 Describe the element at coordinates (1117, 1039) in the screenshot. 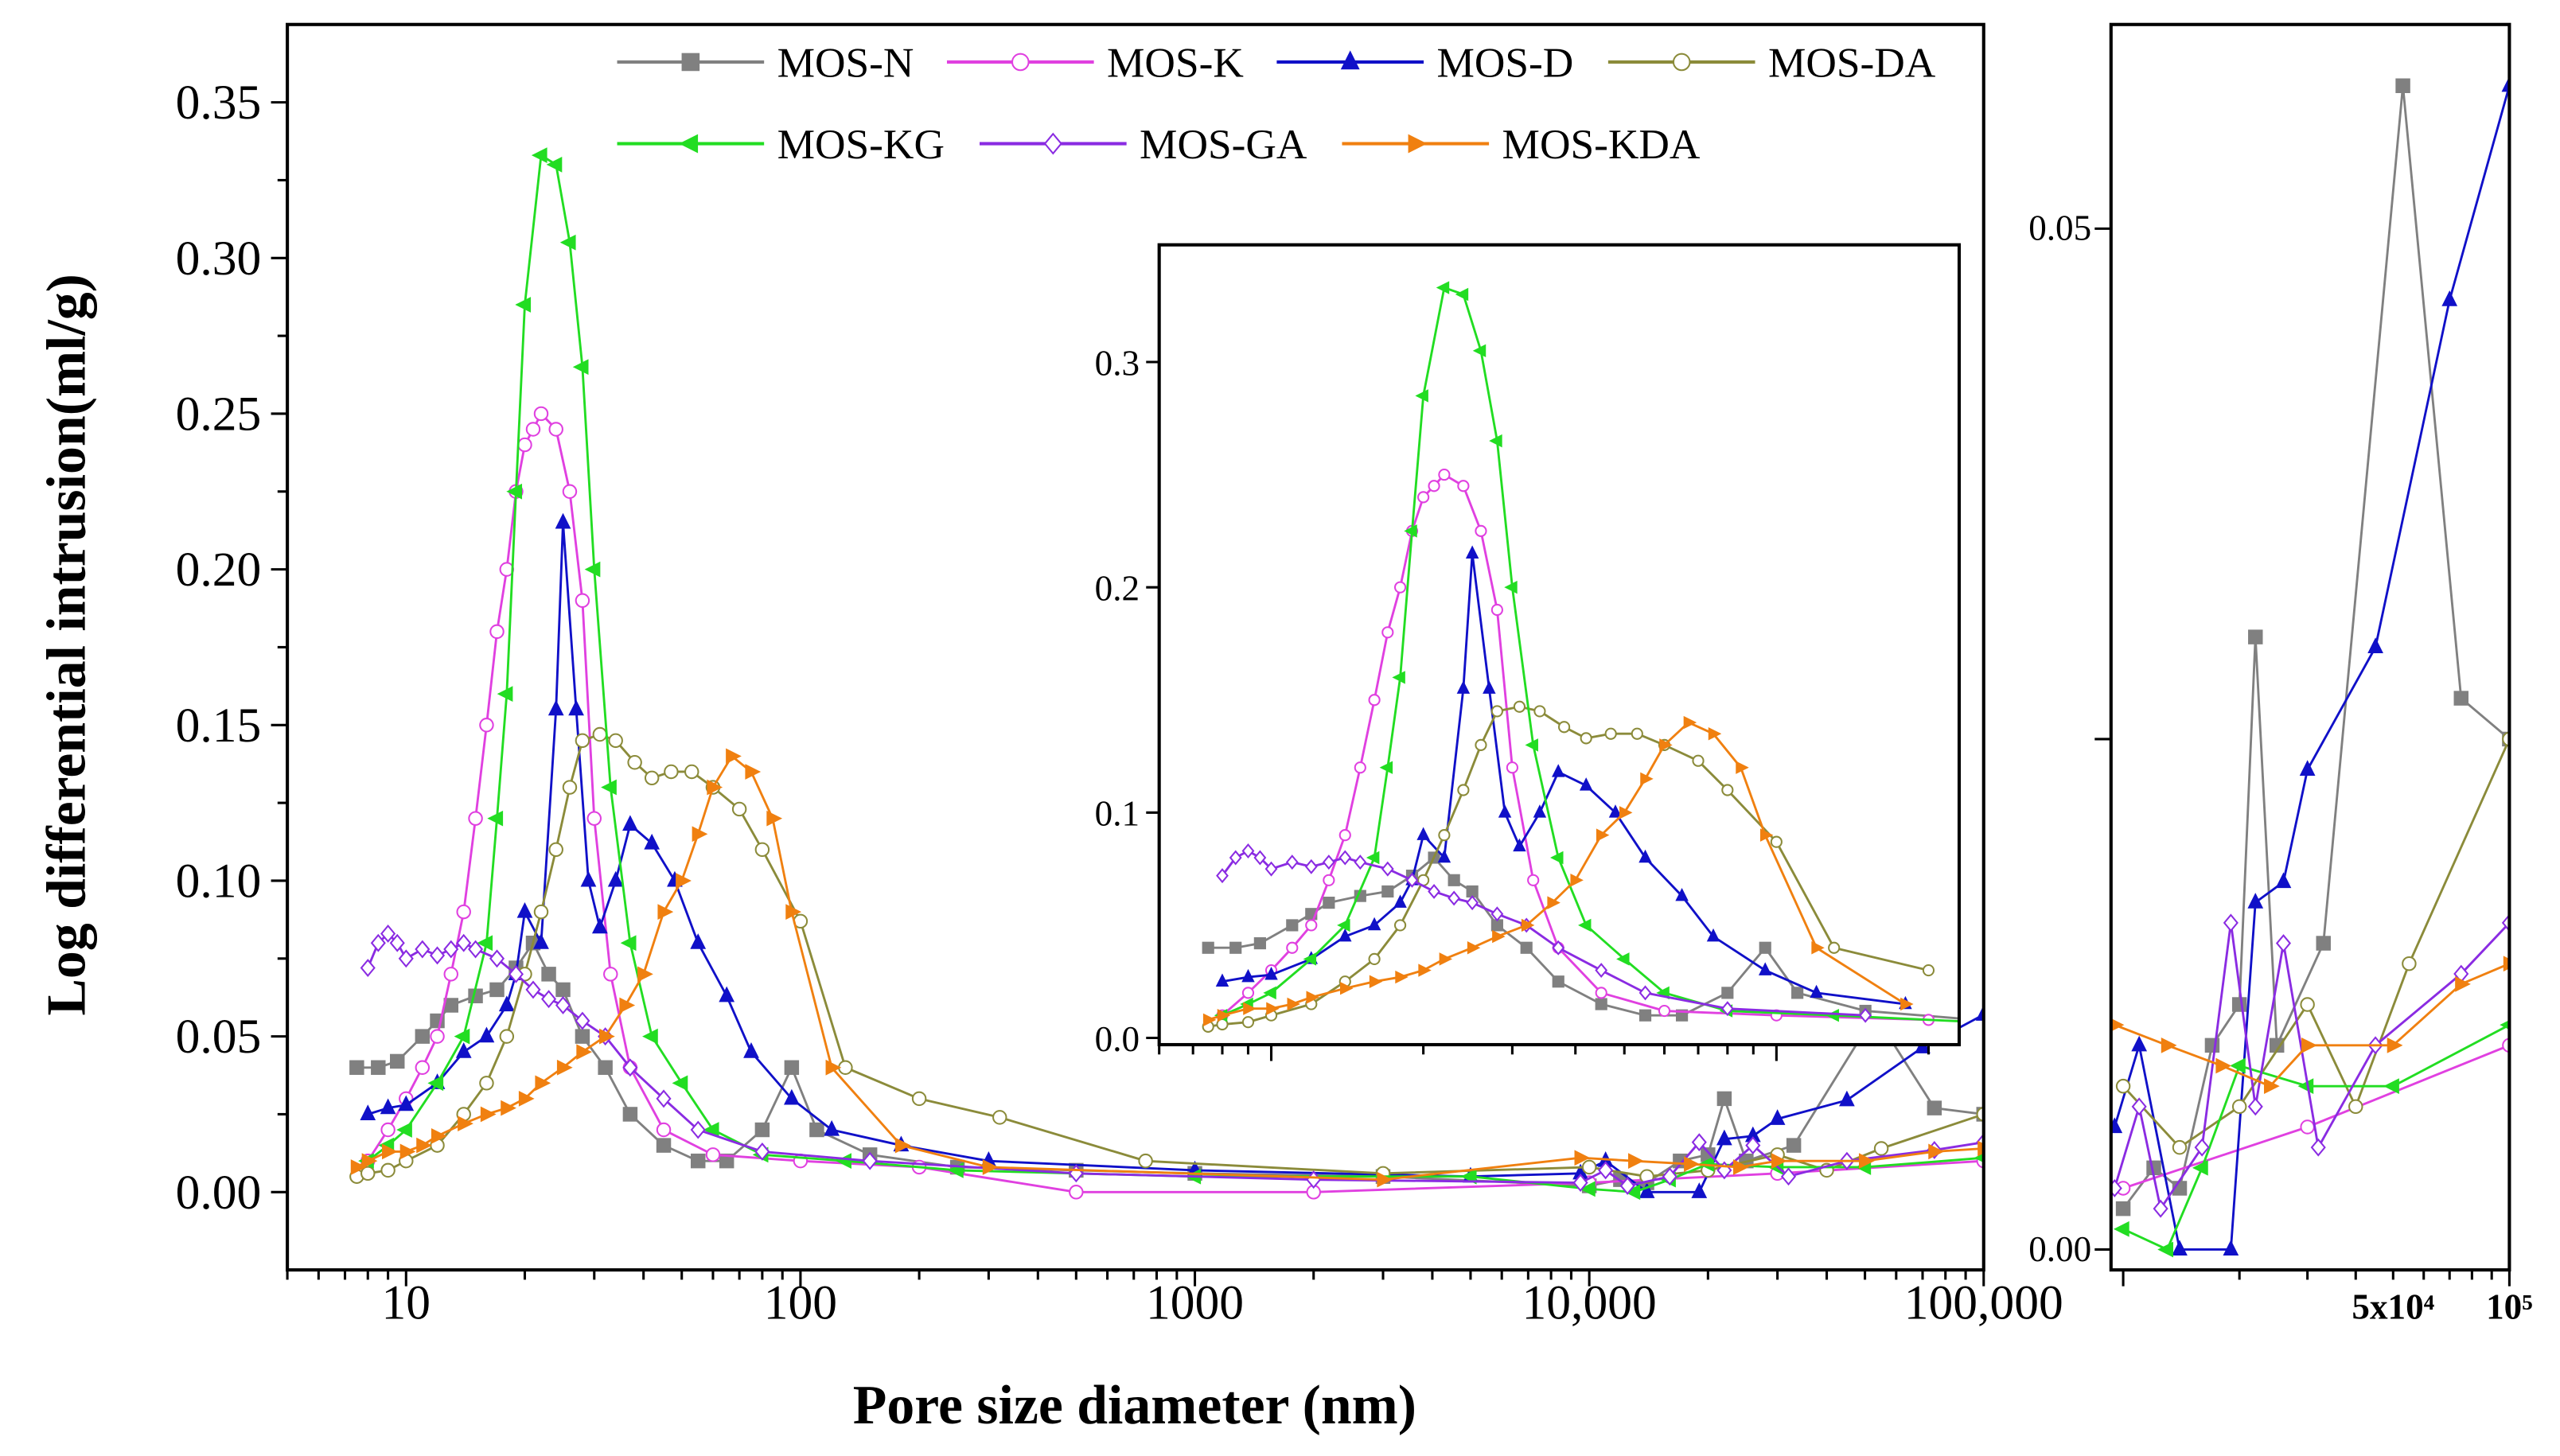

I see `inset-y-tick-label: 0.0` at that location.